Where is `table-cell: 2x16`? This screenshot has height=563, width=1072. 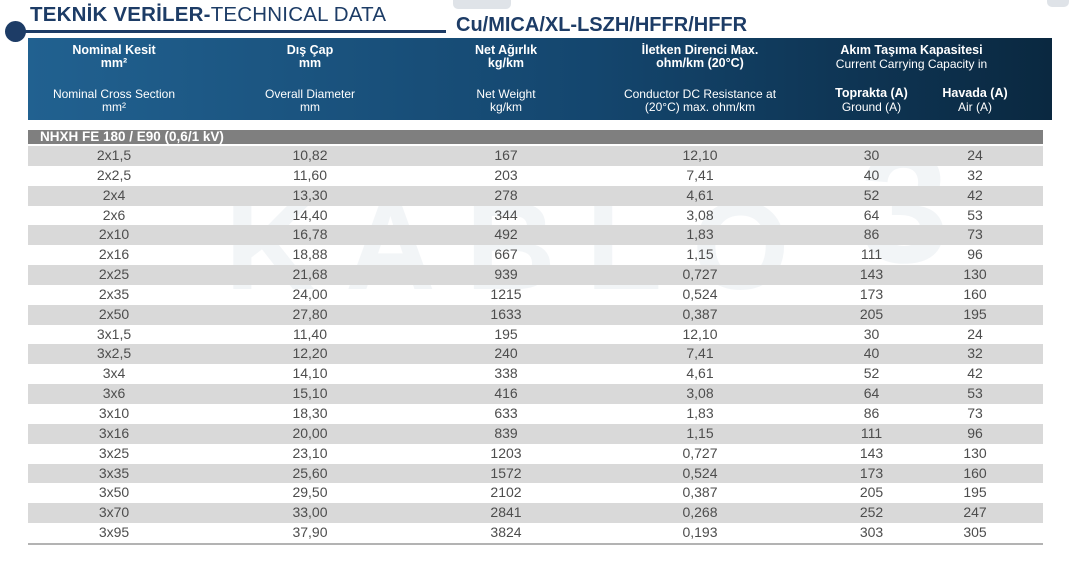
table-cell: 2x16 is located at coordinates (114, 254).